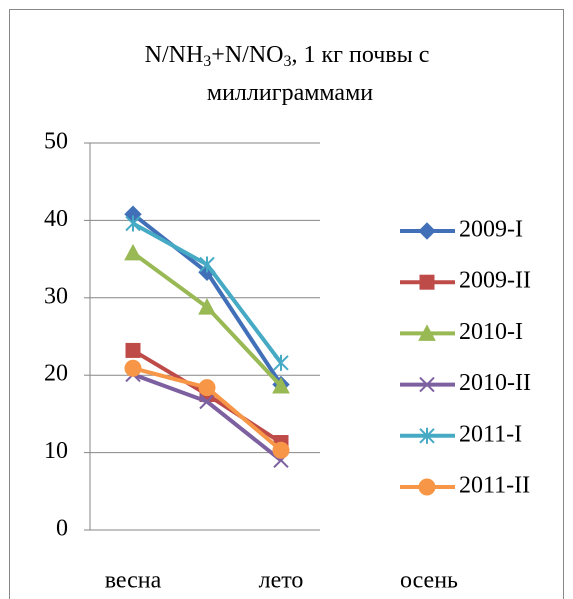  What do you see at coordinates (62, 529) in the screenshot?
I see `y-tick-label: 0` at bounding box center [62, 529].